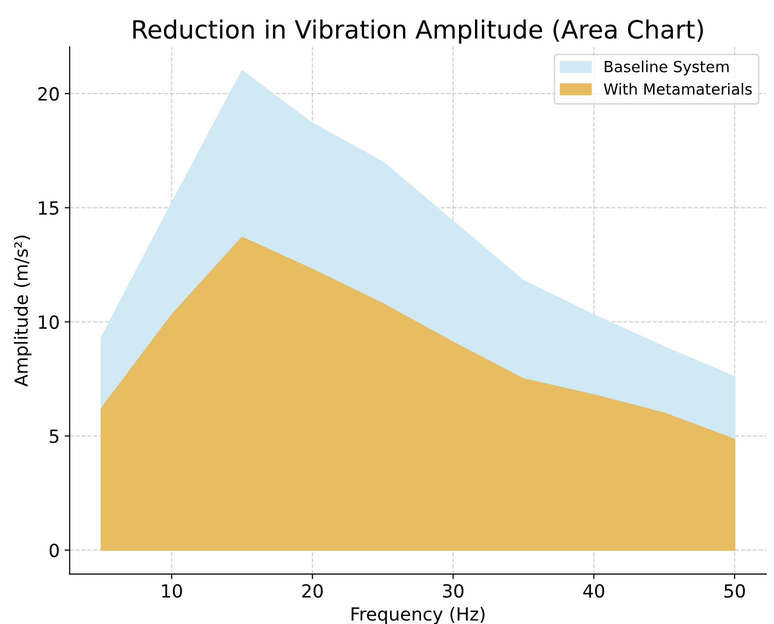 The width and height of the screenshot is (774, 624). Describe the element at coordinates (734, 591) in the screenshot. I see `x-tick-label: 50` at that location.